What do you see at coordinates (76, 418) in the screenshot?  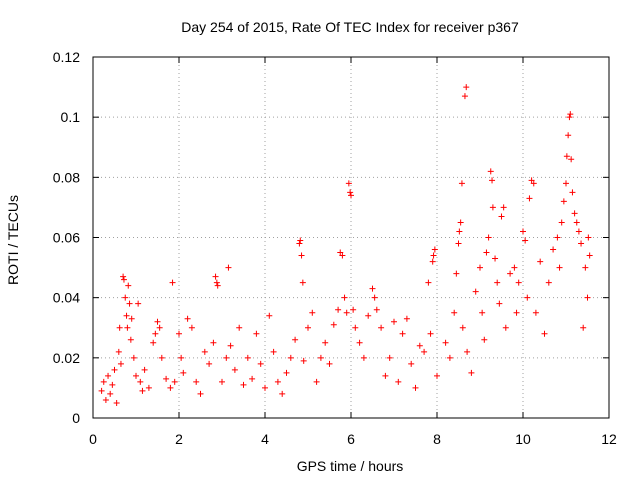 I see `y-tick-label: 0` at bounding box center [76, 418].